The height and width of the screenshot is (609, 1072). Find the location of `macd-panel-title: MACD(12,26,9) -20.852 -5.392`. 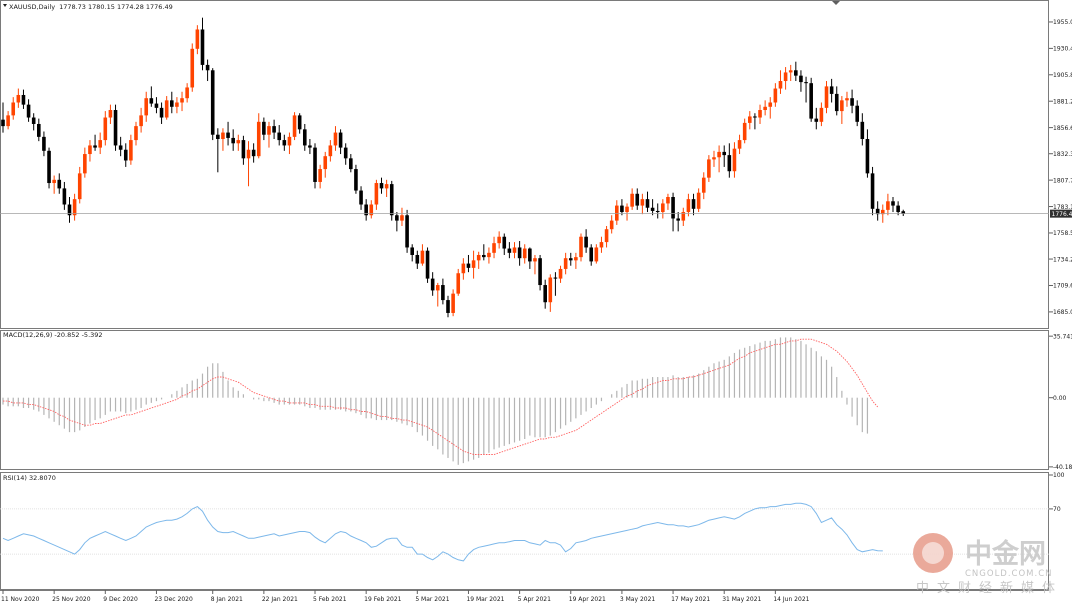

macd-panel-title: MACD(12,26,9) -20.852 -5.392 is located at coordinates (53, 335).